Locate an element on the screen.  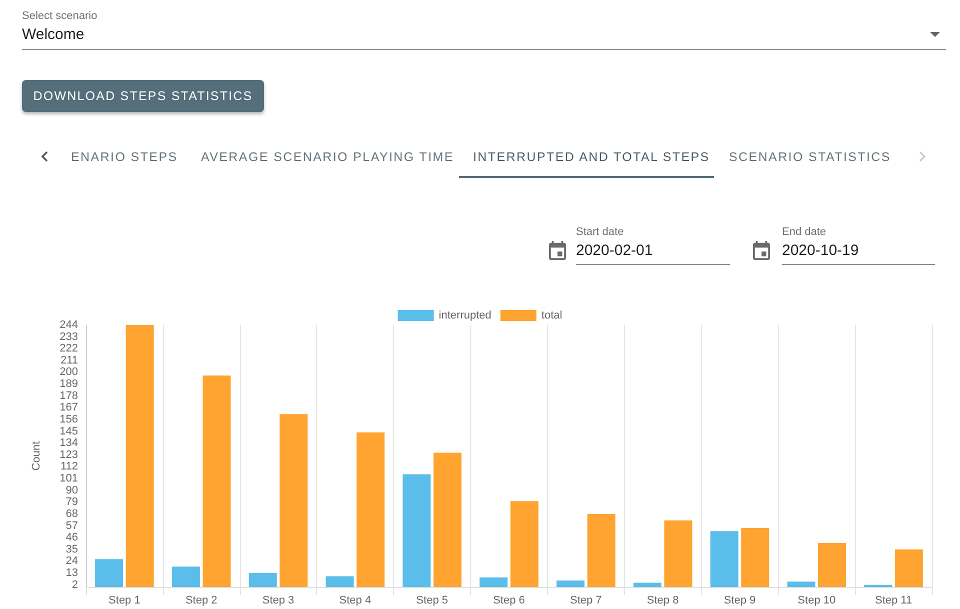
x-tick-label: Step 11 is located at coordinates (893, 600).